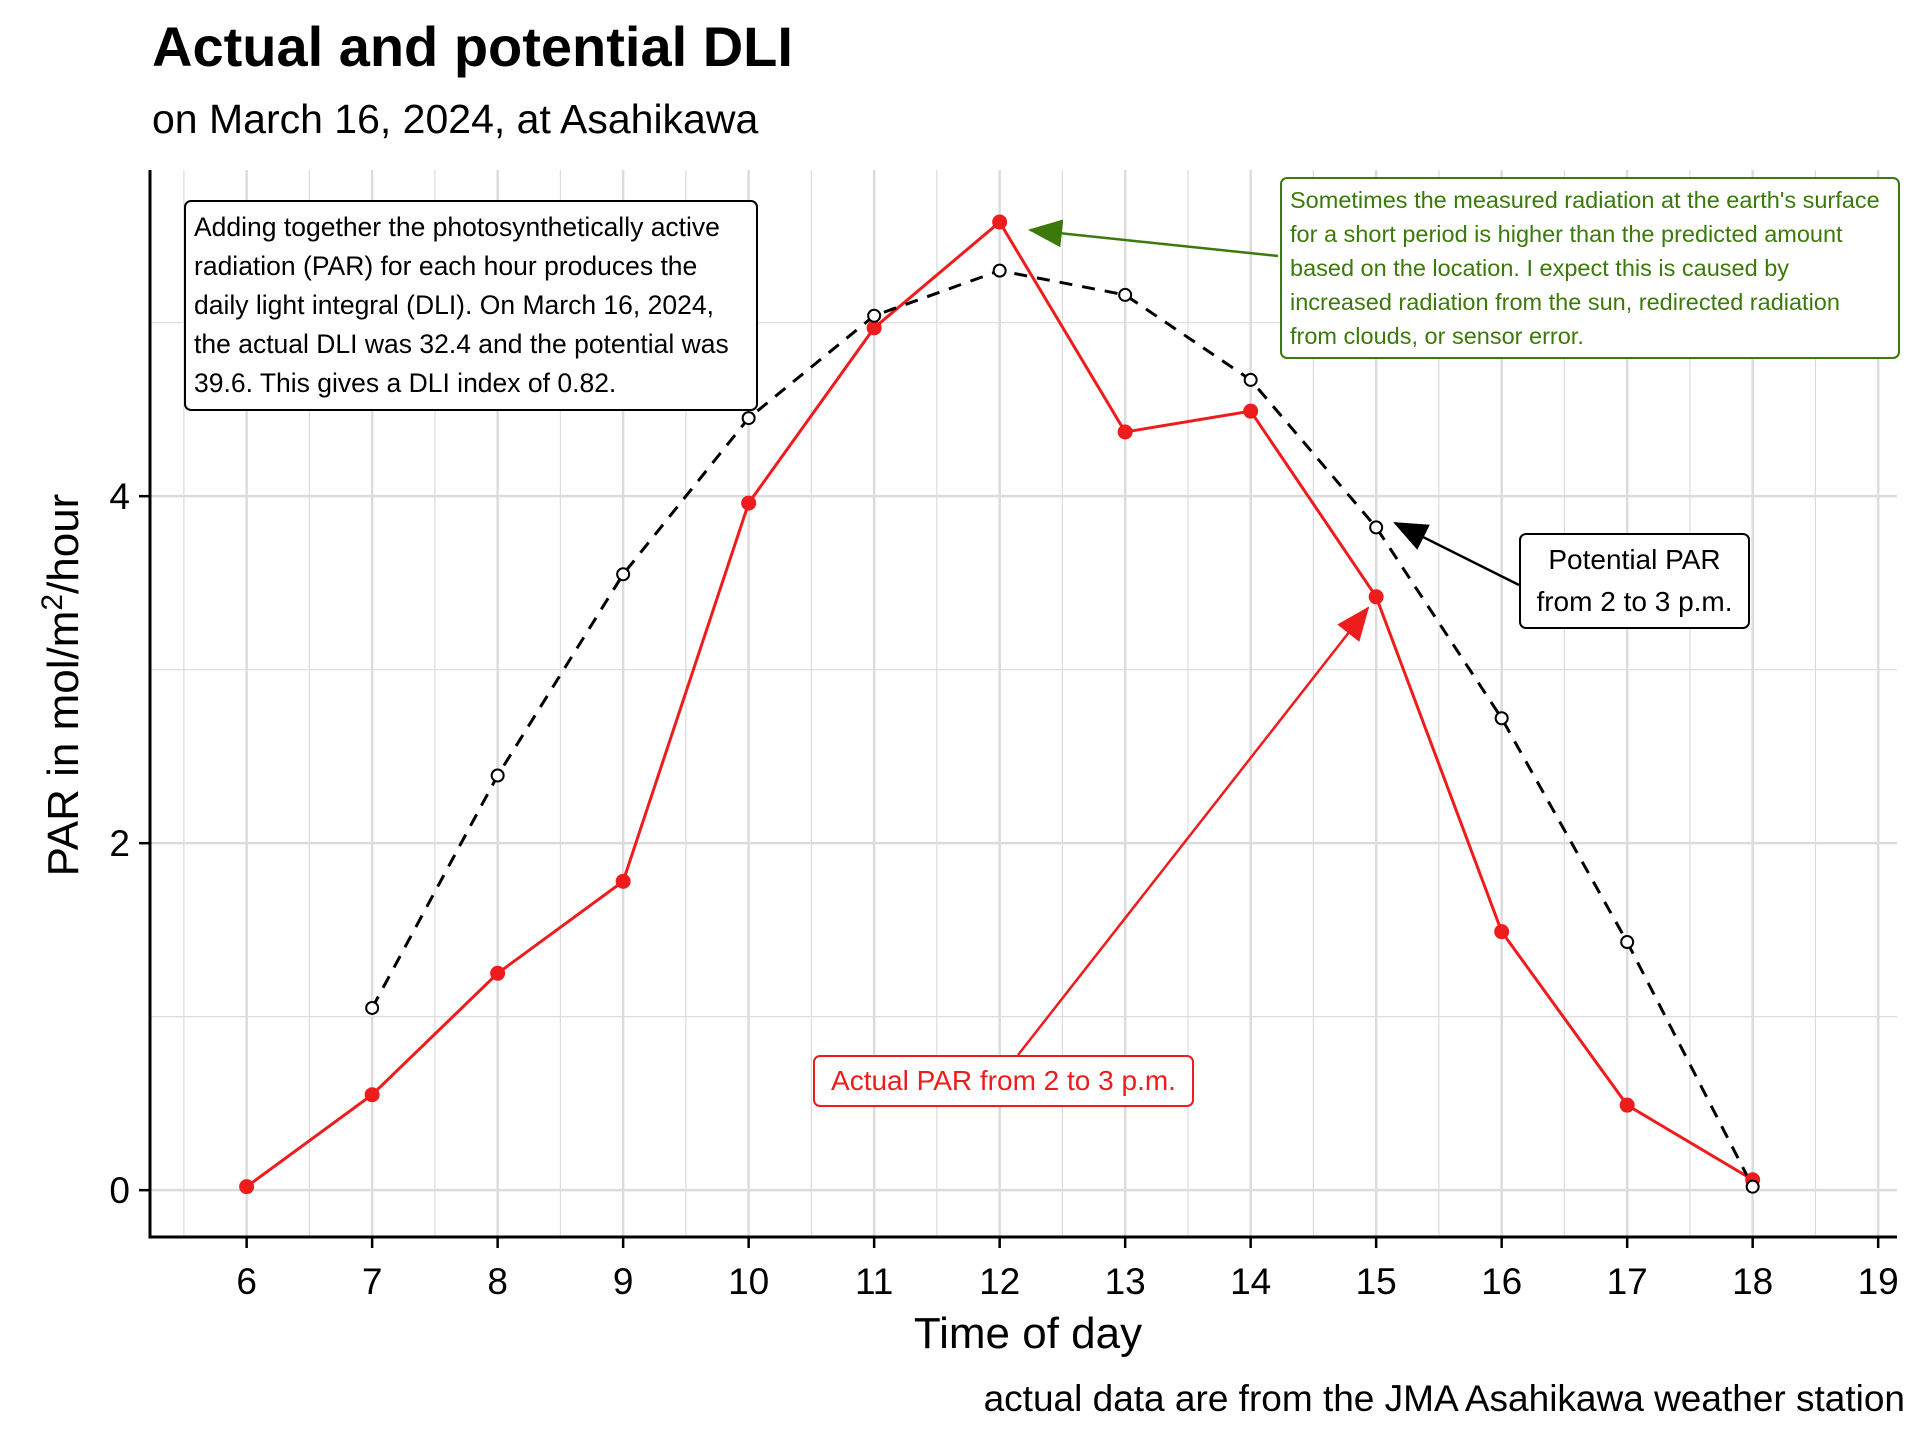  Describe the element at coordinates (999, 1281) in the screenshot. I see `x-tick-label: 12` at that location.